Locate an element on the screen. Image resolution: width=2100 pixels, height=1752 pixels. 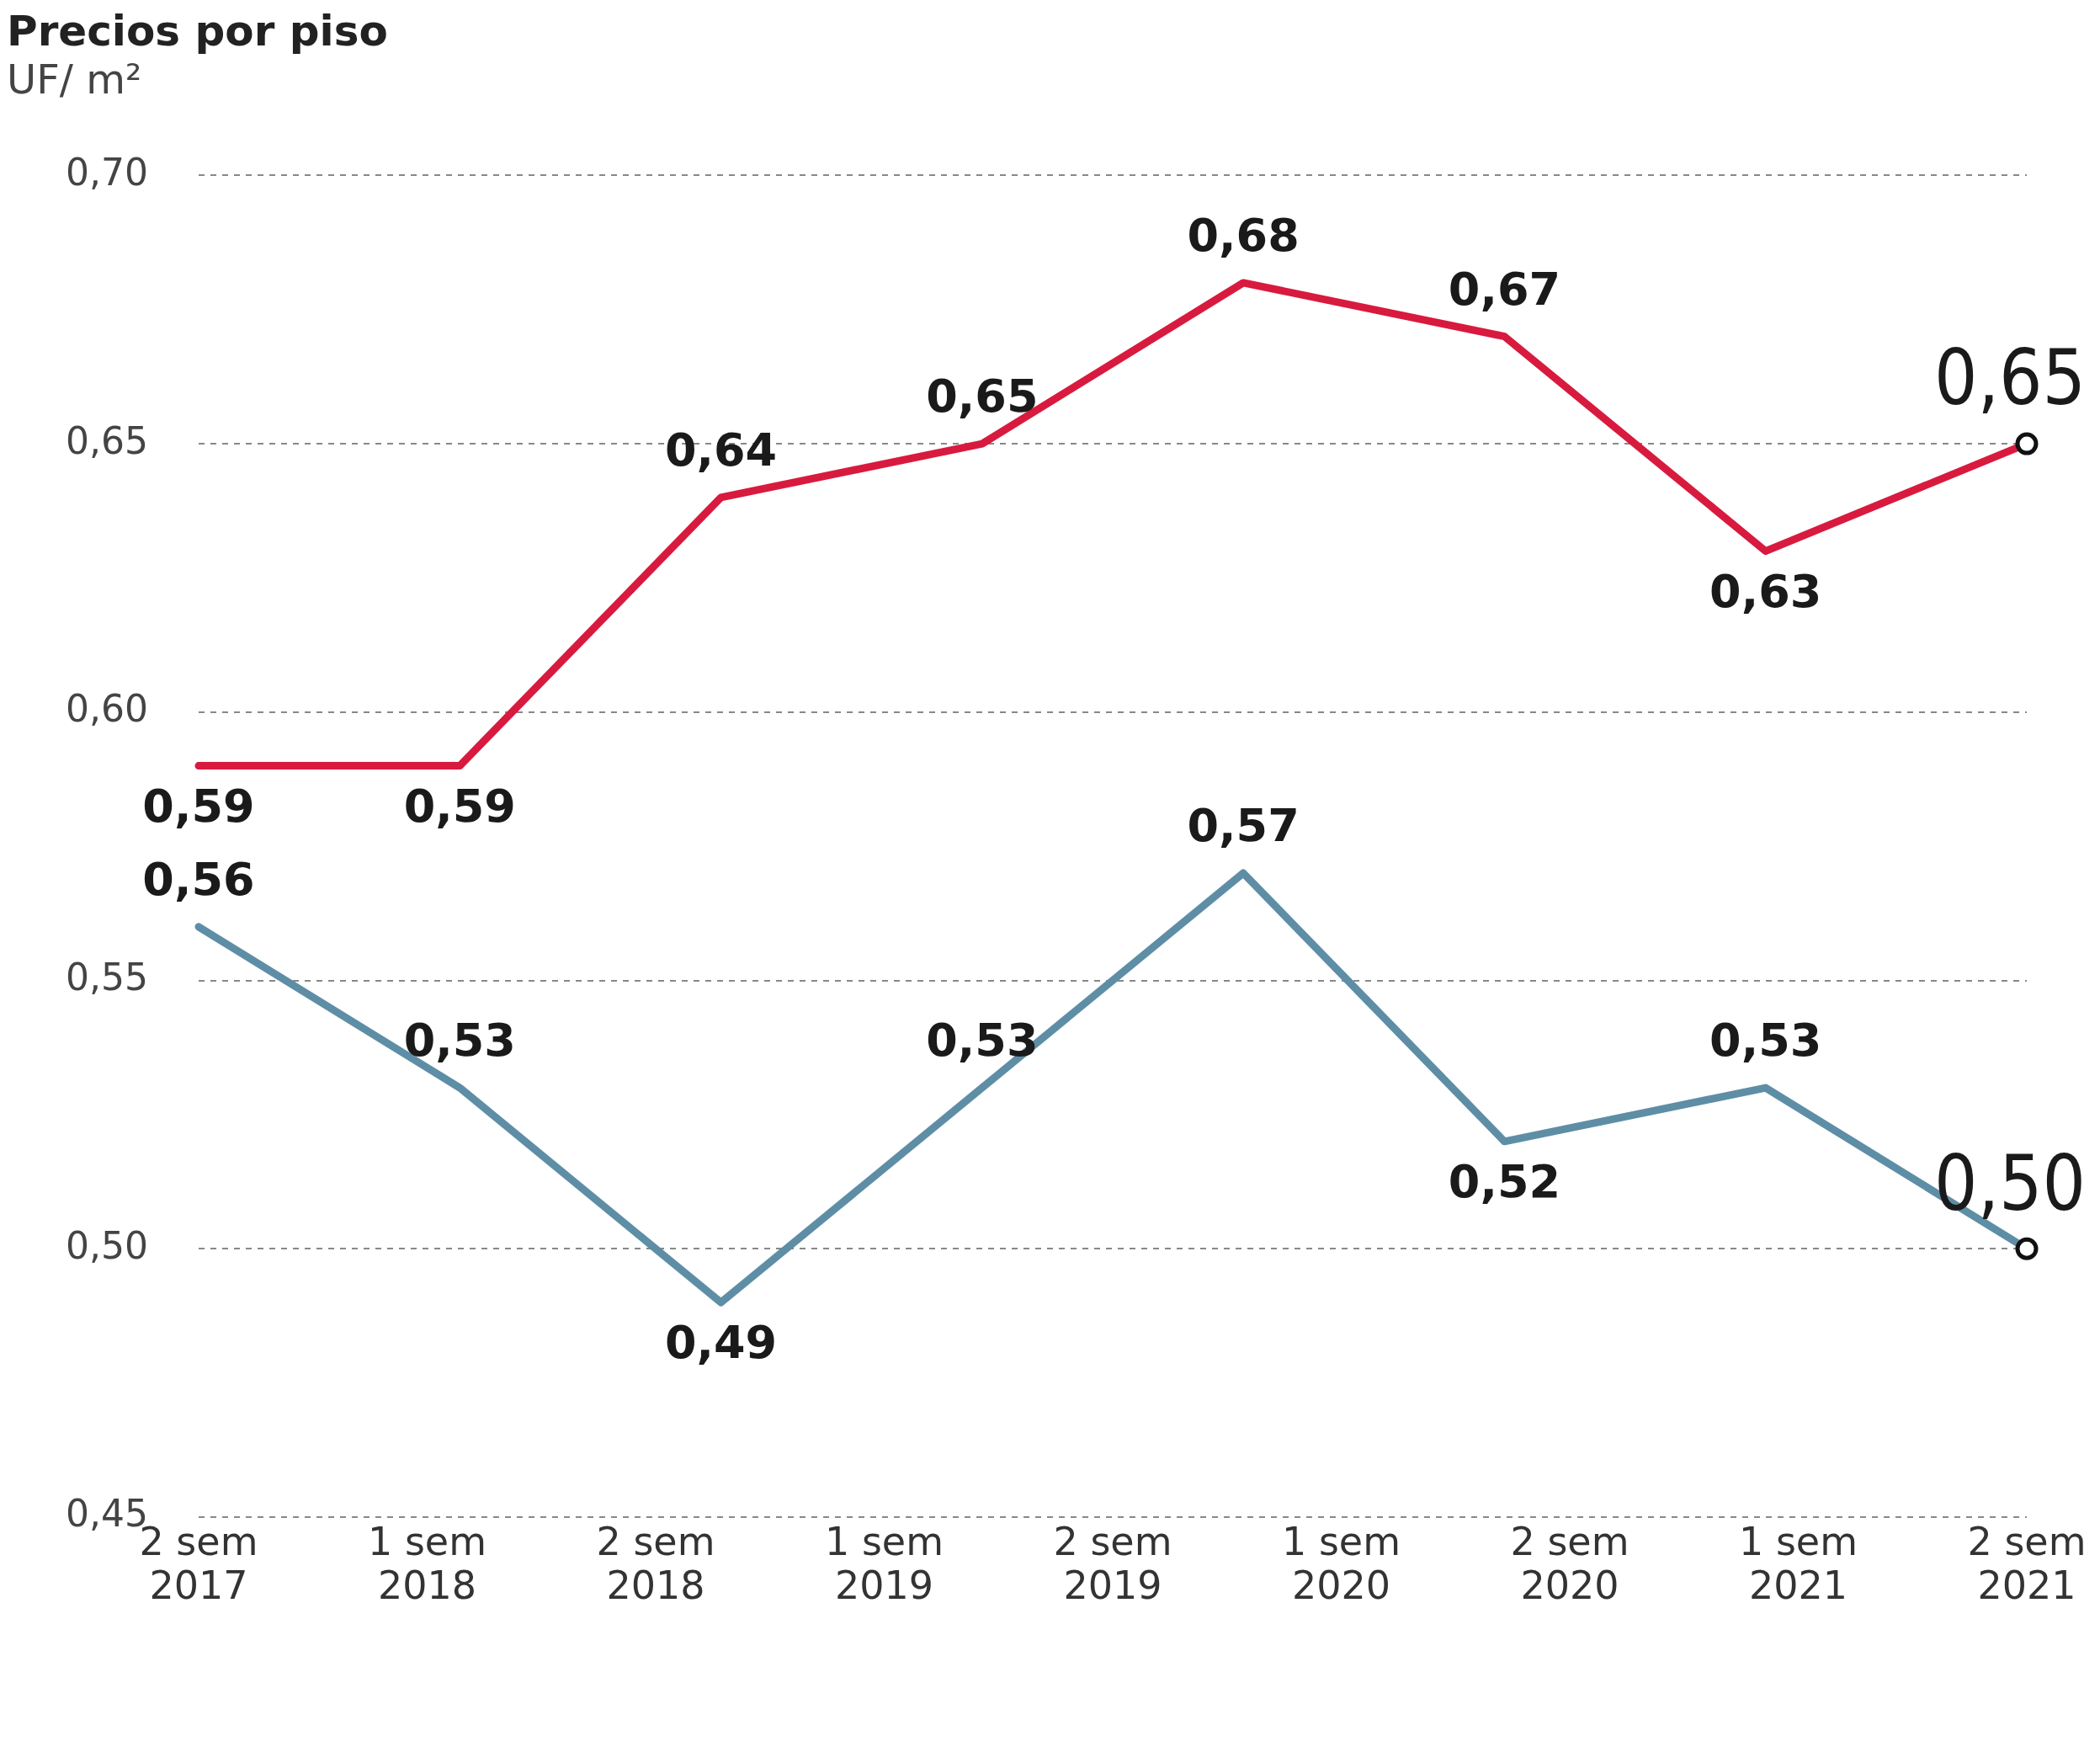
text: 1 sem 2019 is located at coordinates (884, 1563).